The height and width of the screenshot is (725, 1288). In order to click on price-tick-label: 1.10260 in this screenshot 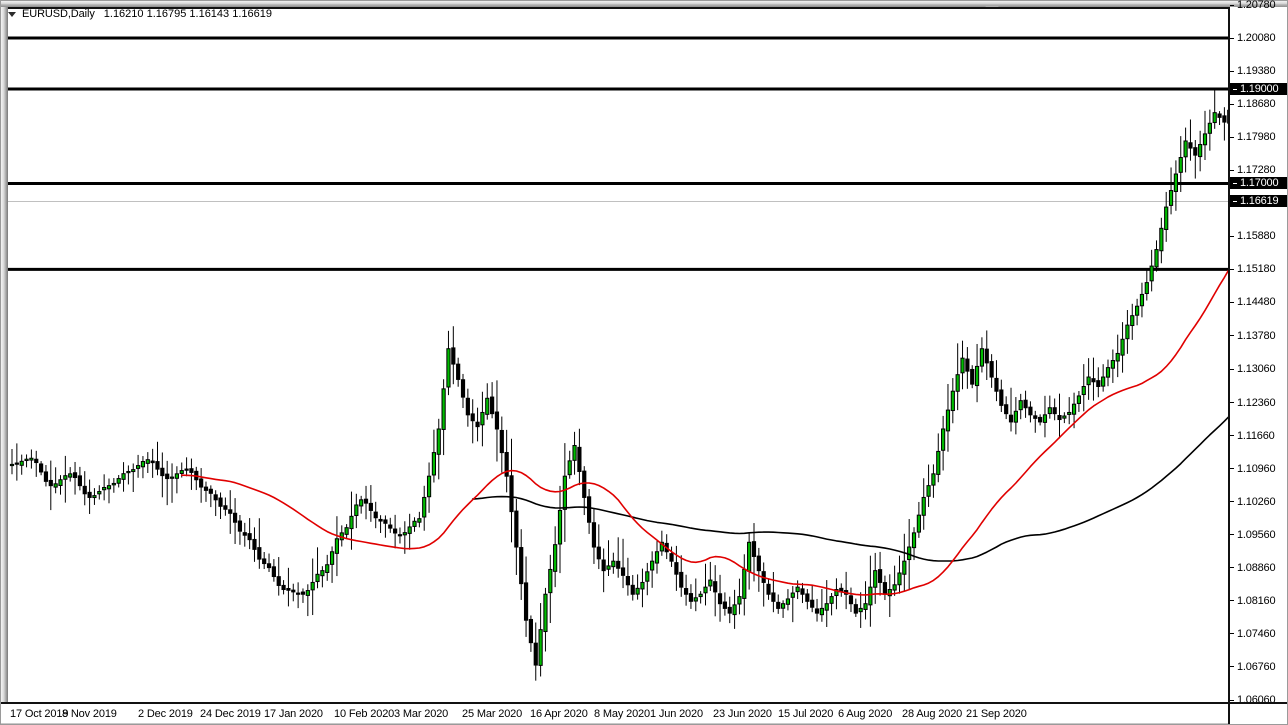, I will do `click(1256, 501)`.